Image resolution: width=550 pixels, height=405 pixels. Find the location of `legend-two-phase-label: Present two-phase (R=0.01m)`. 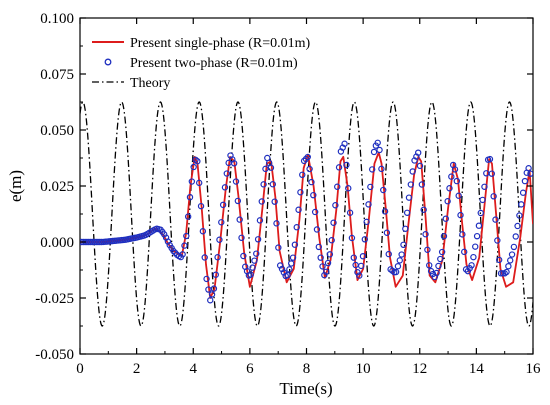

legend-two-phase-label: Present two-phase (R=0.01m) is located at coordinates (214, 63).